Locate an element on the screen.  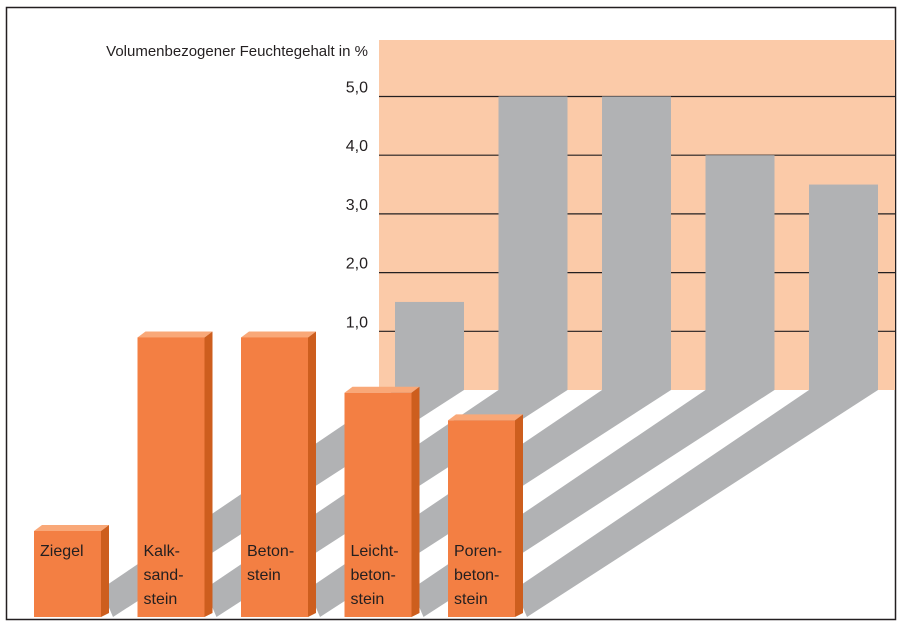
front-bar-0: Ziegel is located at coordinates (71, 571).